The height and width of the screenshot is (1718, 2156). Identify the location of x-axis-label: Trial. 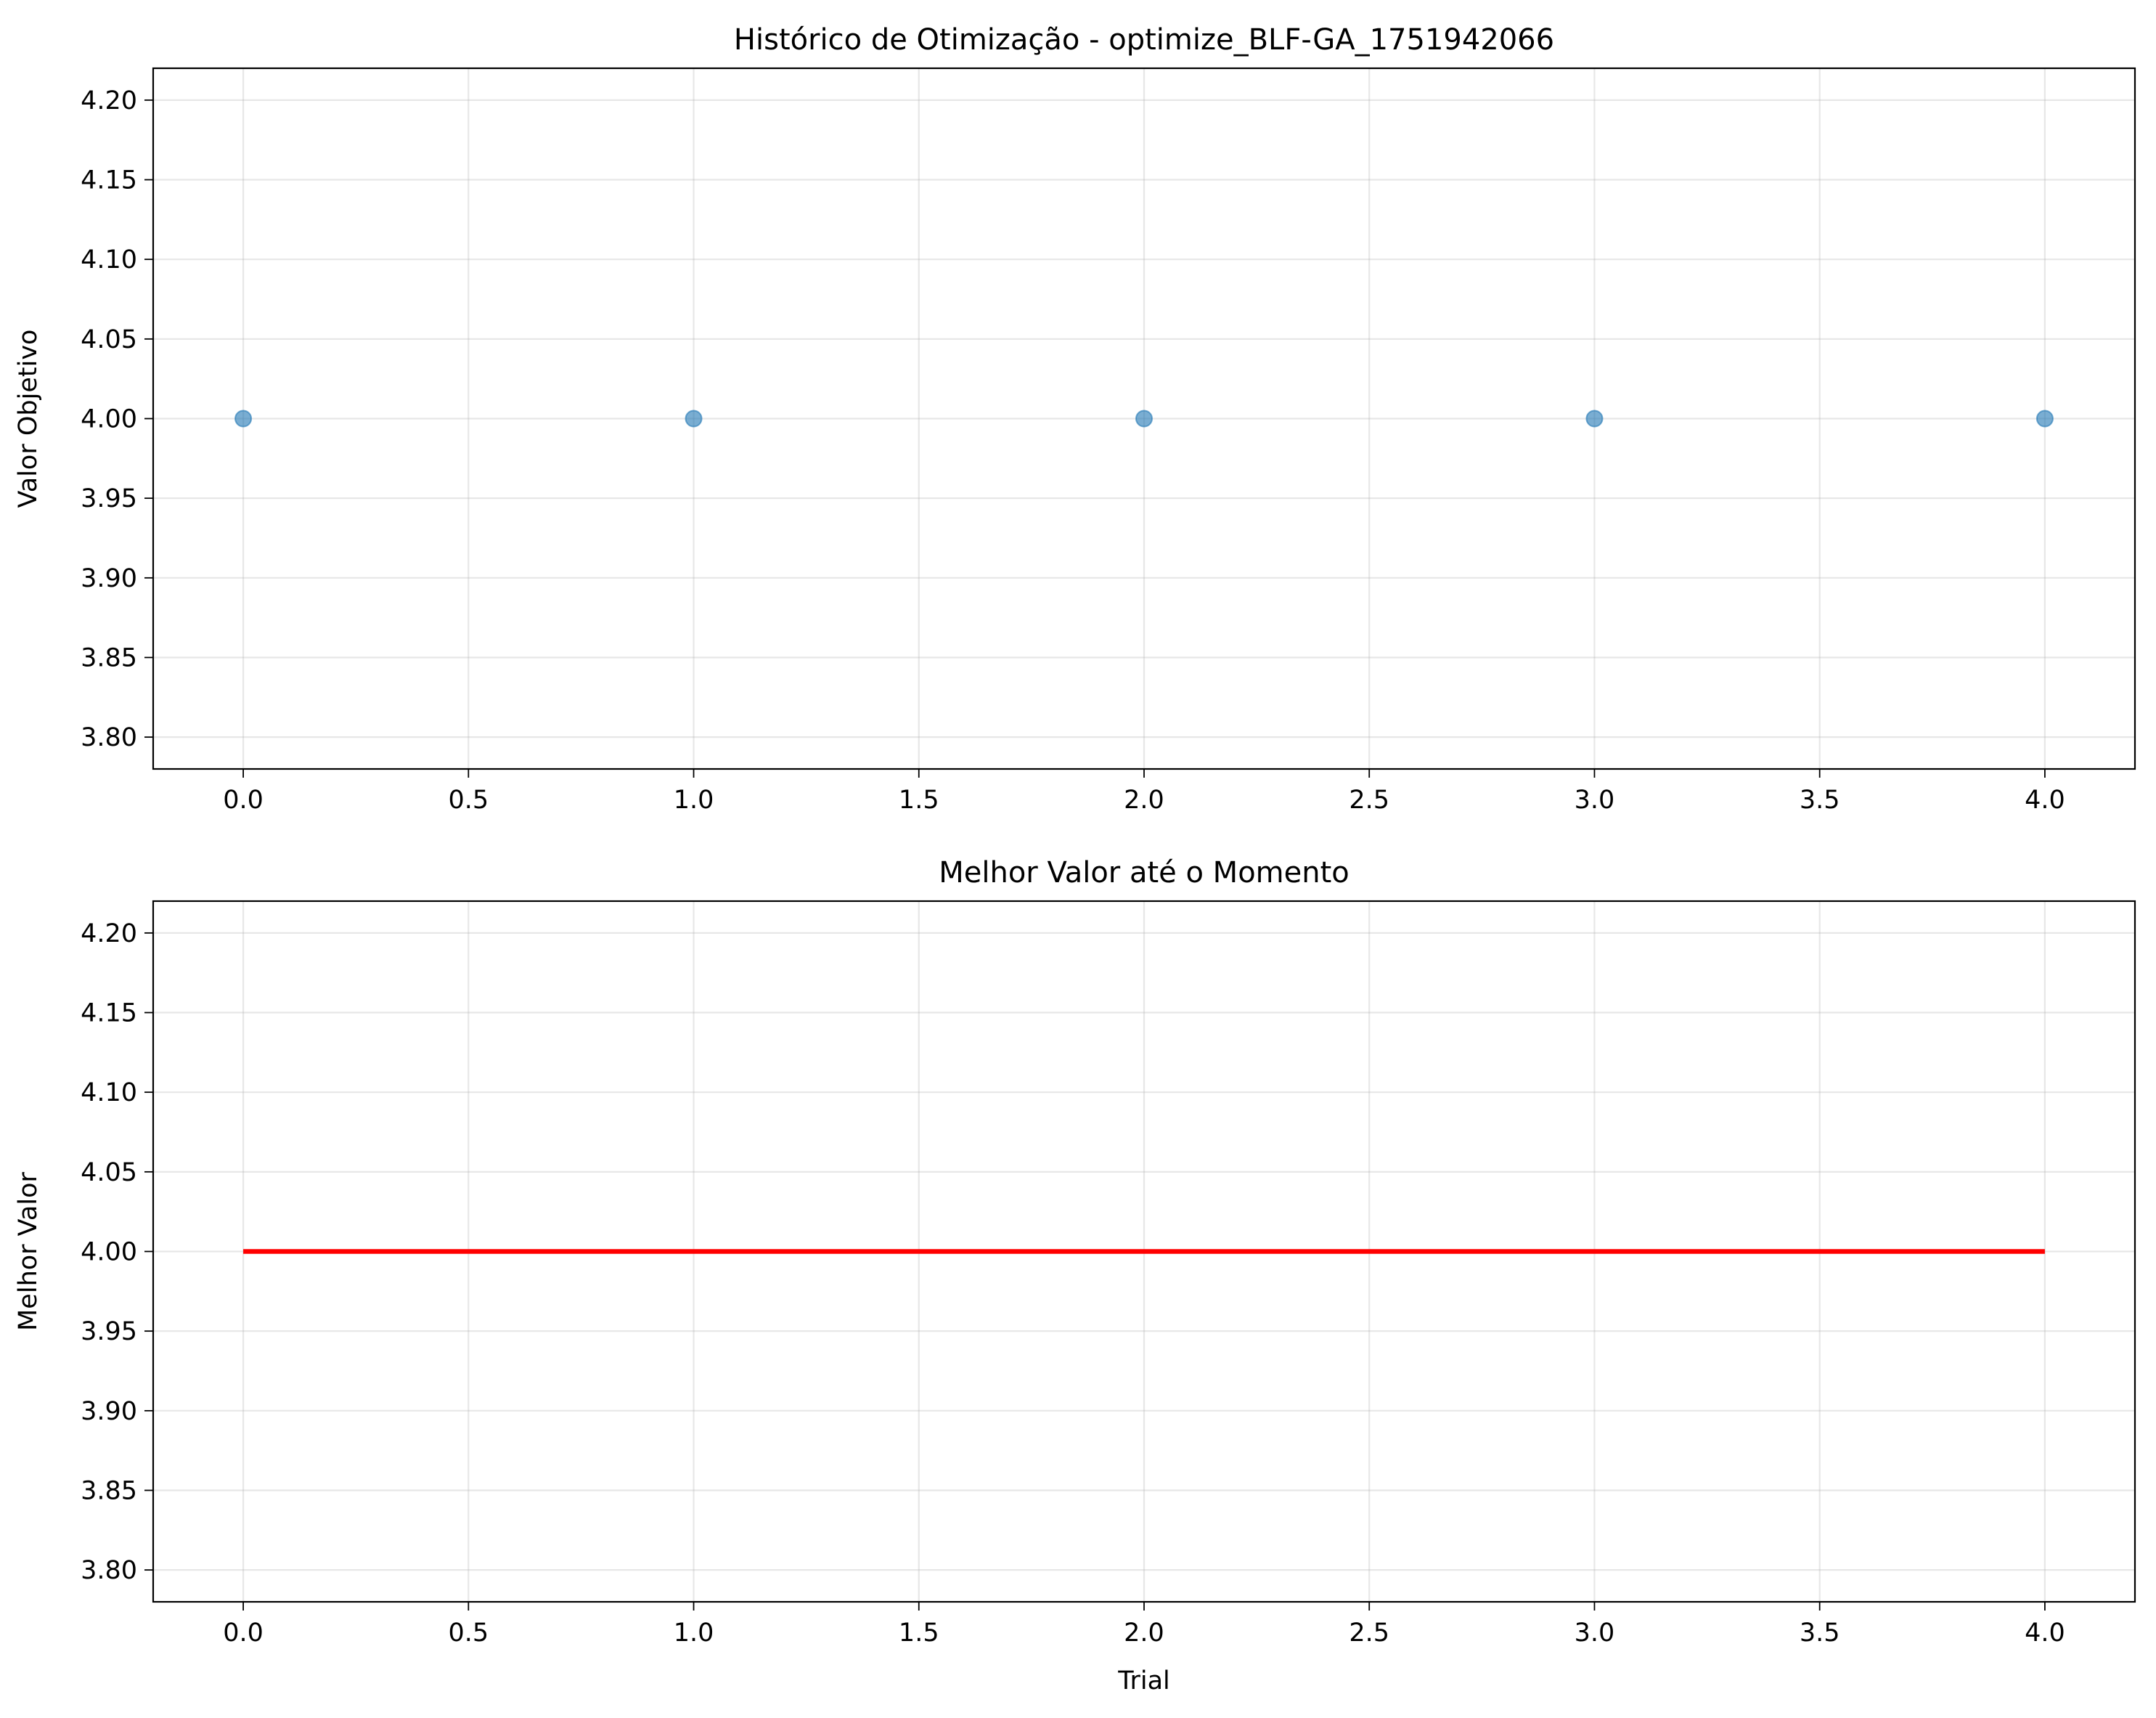
(1143, 1680).